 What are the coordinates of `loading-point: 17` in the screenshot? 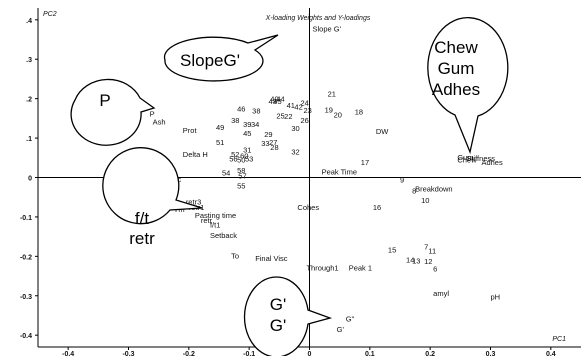 It's located at (365, 162).